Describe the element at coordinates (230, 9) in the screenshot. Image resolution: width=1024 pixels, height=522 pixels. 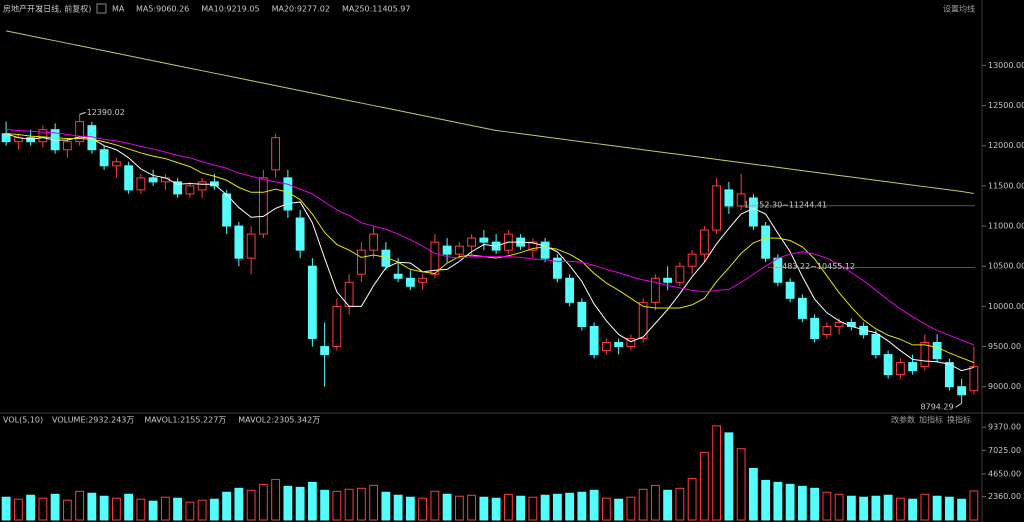
I see `ma-legend: MA10:9219.05` at that location.